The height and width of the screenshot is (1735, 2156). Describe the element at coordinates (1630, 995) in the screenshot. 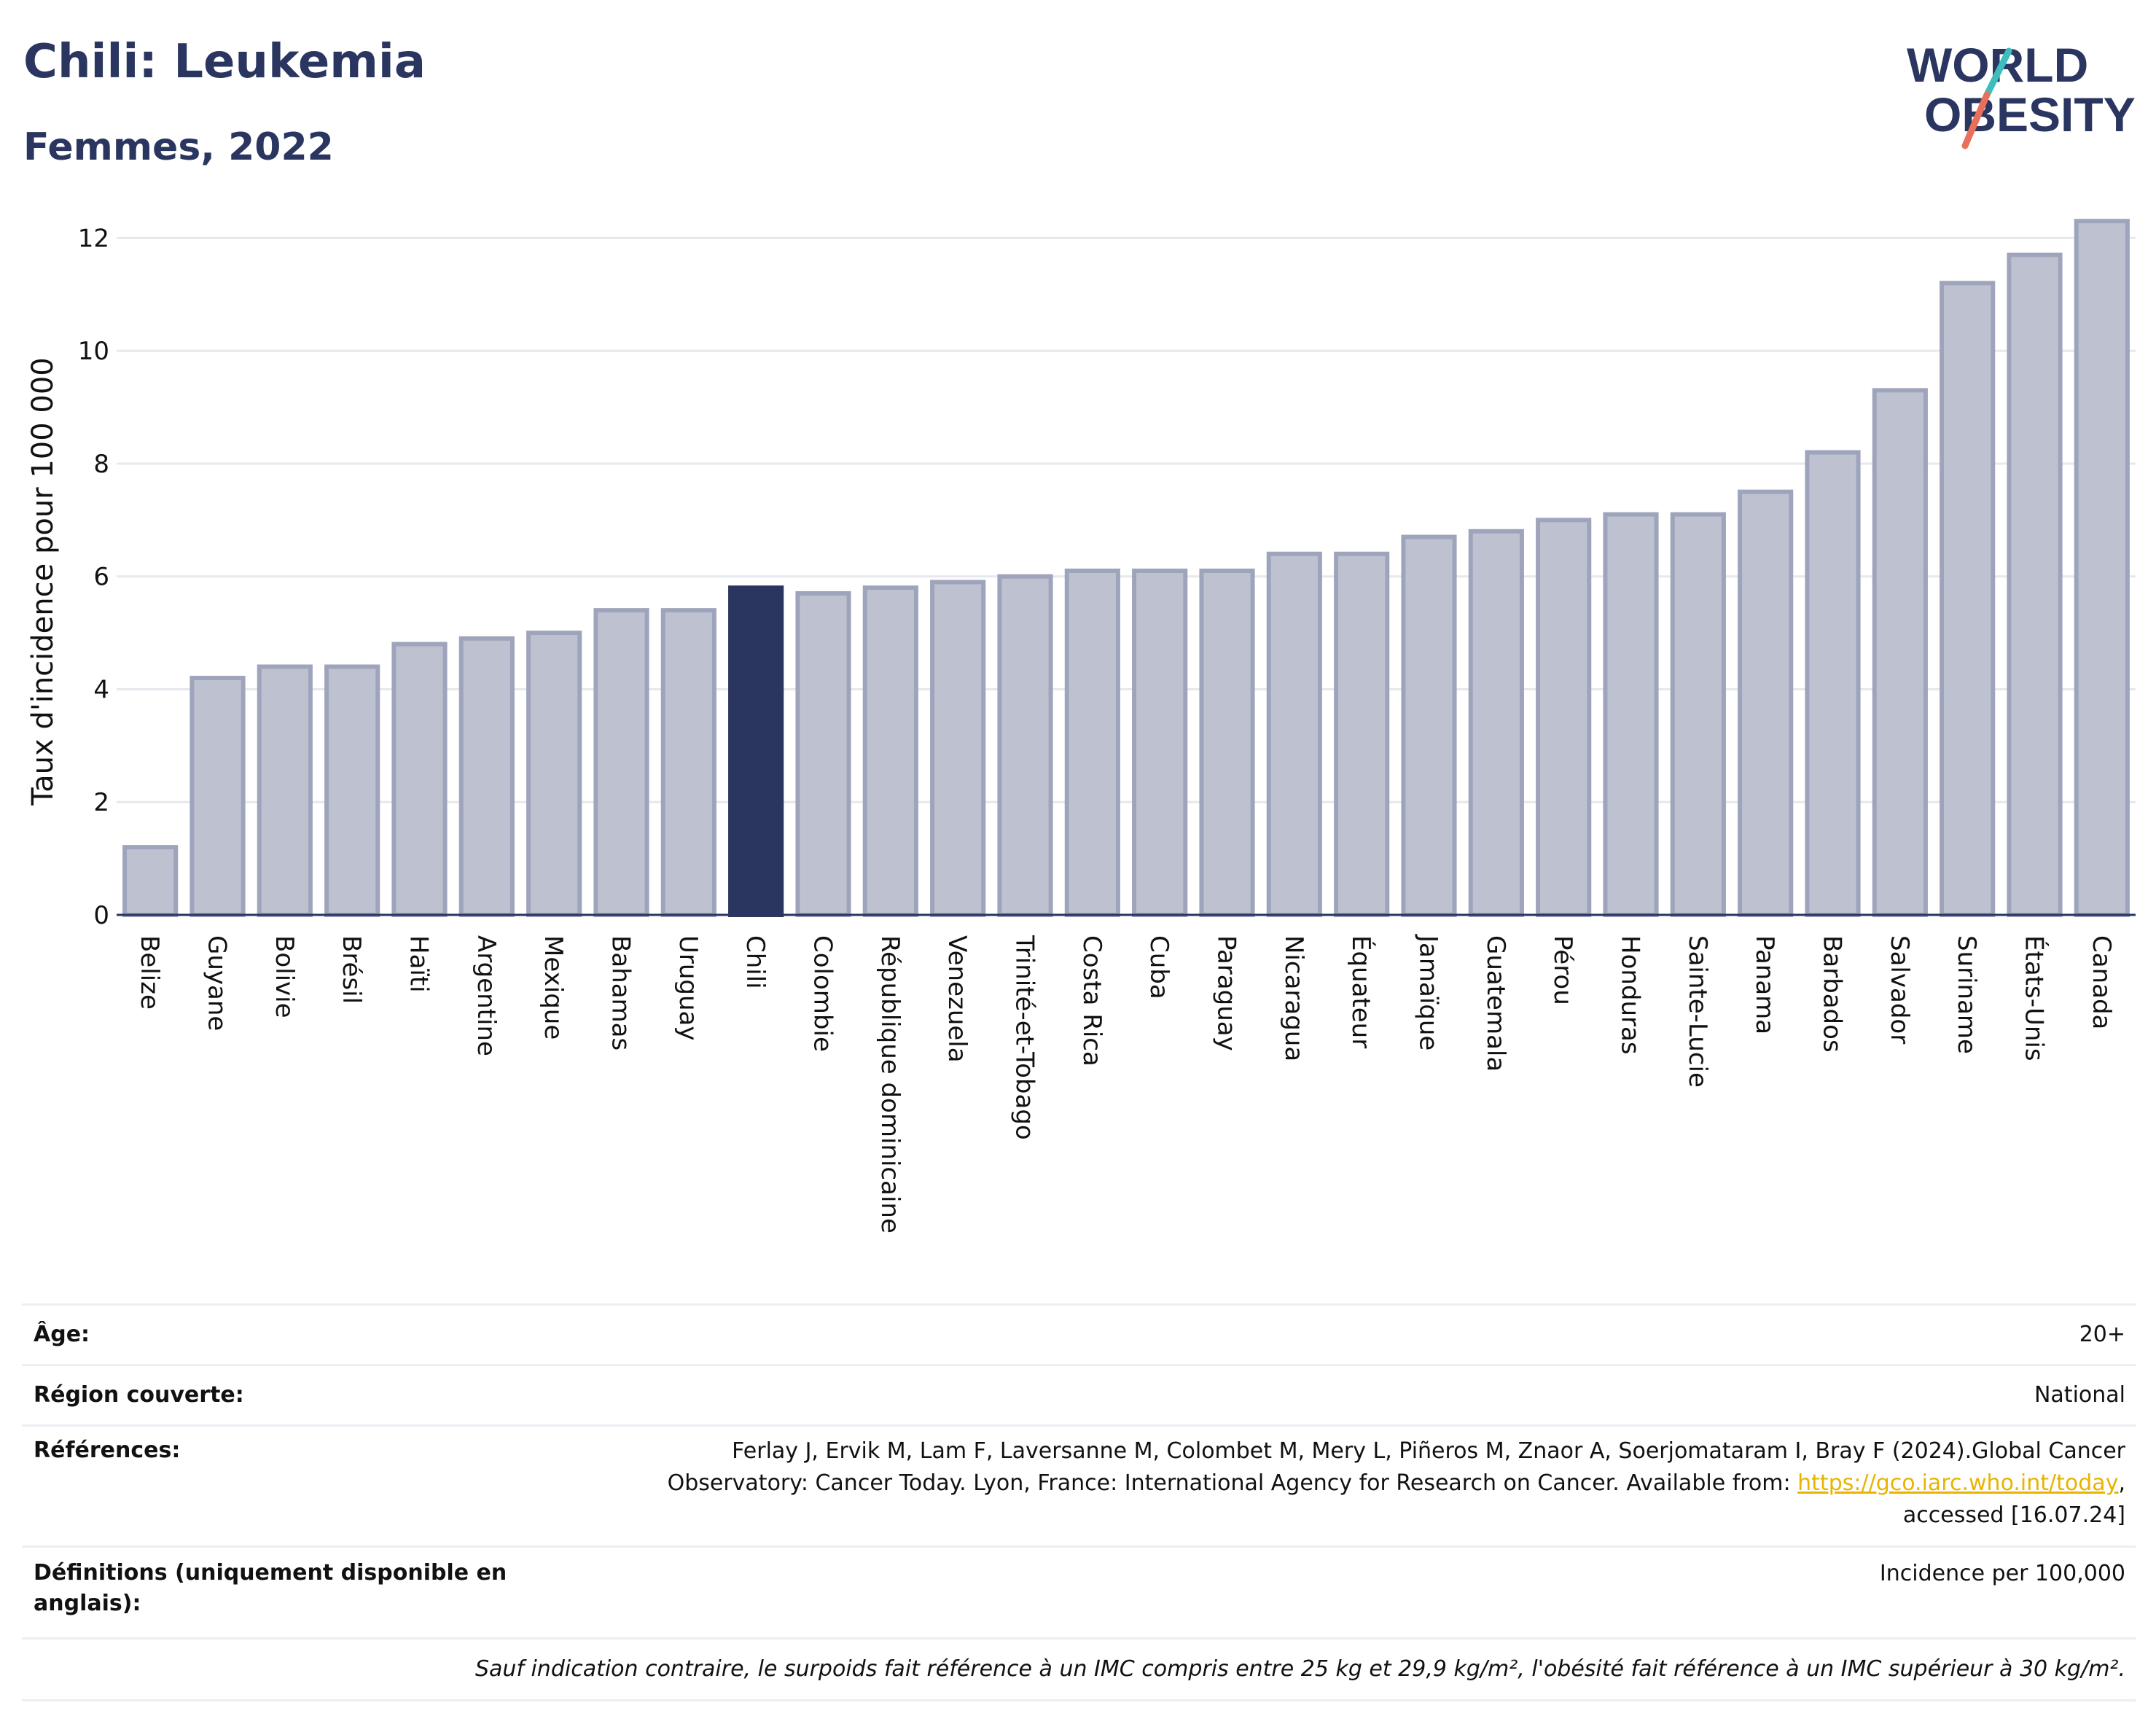

I see `x-tick-label: Honduras` at that location.